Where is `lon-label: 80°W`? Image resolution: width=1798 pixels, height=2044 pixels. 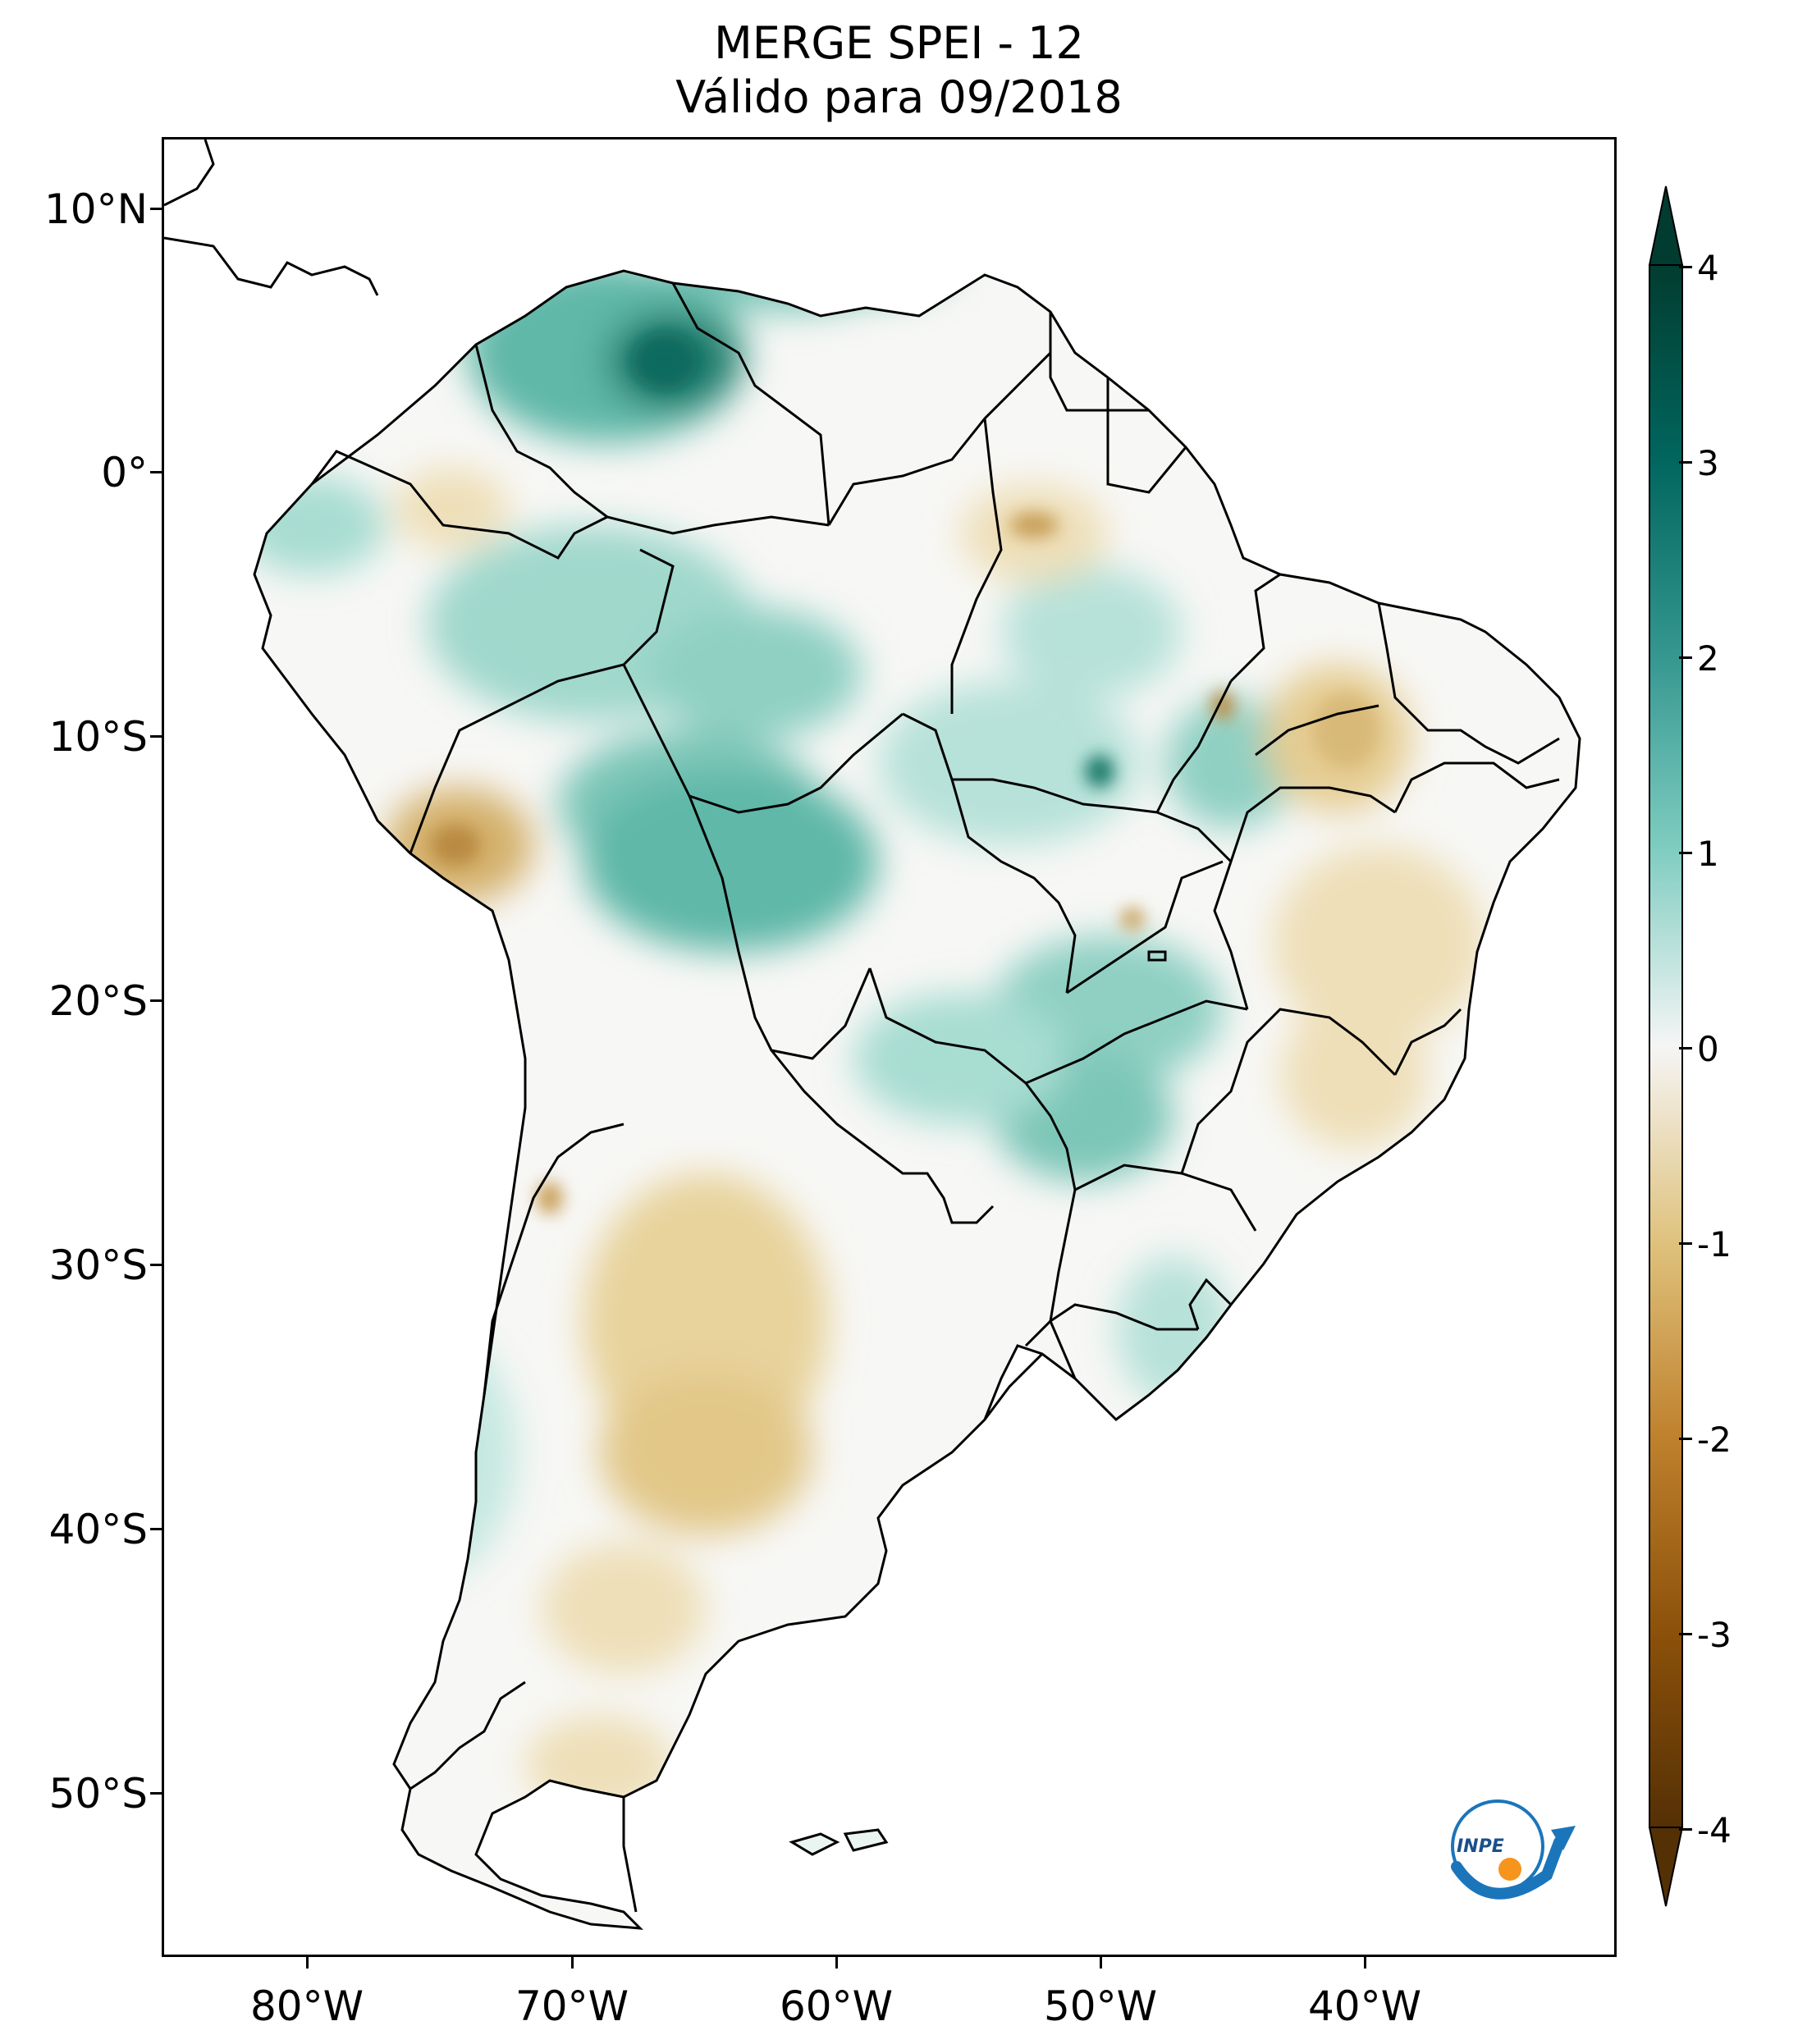 lon-label: 80°W is located at coordinates (306, 2006).